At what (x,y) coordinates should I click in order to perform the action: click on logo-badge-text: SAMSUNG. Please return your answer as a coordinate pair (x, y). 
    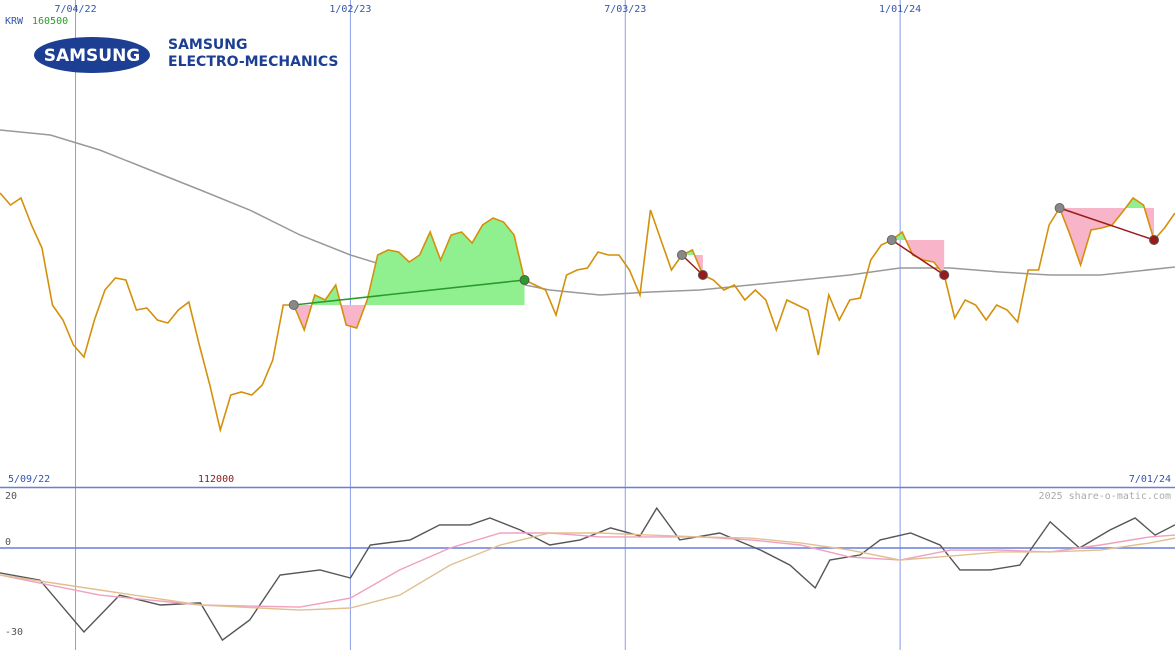
    Looking at the image, I should click on (92, 56).